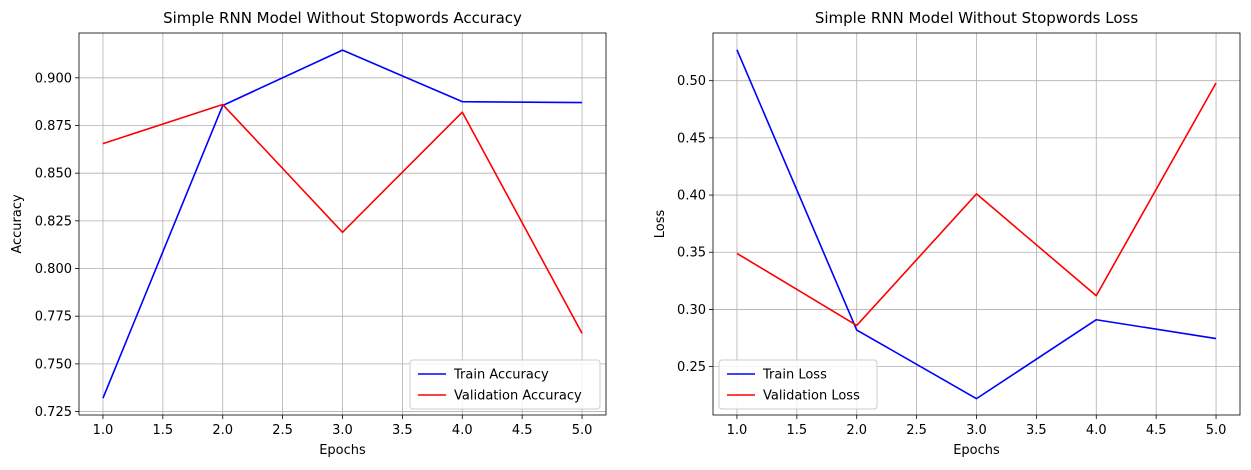 Image resolution: width=1251 pixels, height=470 pixels. Describe the element at coordinates (794, 375) in the screenshot. I see `legend-label: Train Loss` at that location.